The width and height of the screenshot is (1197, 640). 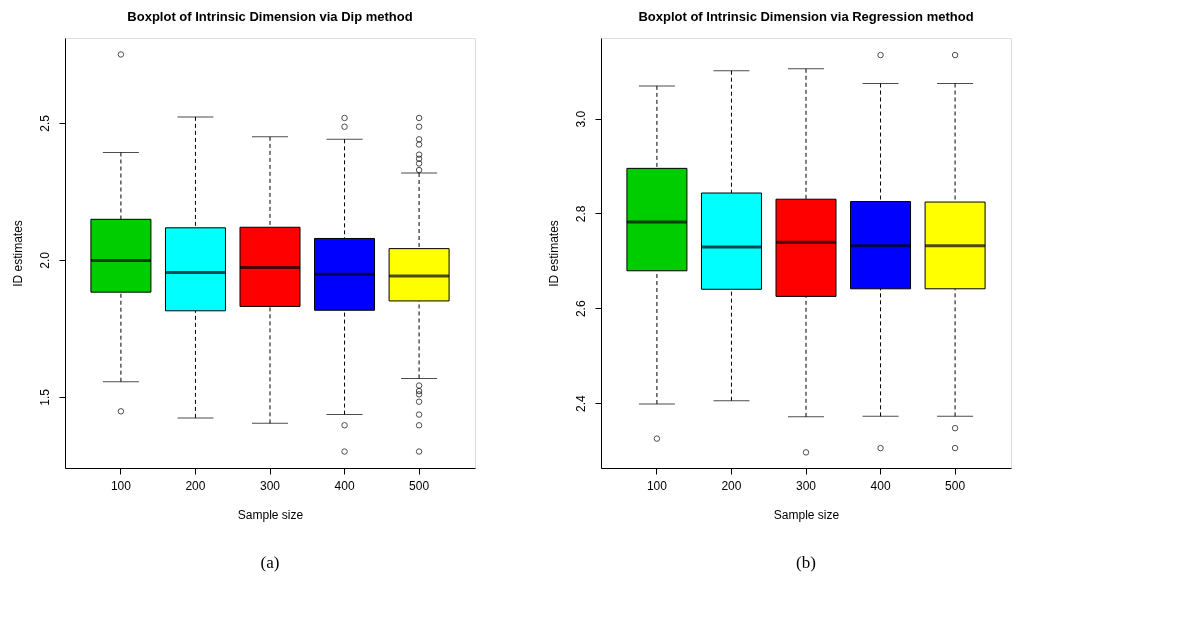 What do you see at coordinates (806, 562) in the screenshot?
I see `text: (b)` at bounding box center [806, 562].